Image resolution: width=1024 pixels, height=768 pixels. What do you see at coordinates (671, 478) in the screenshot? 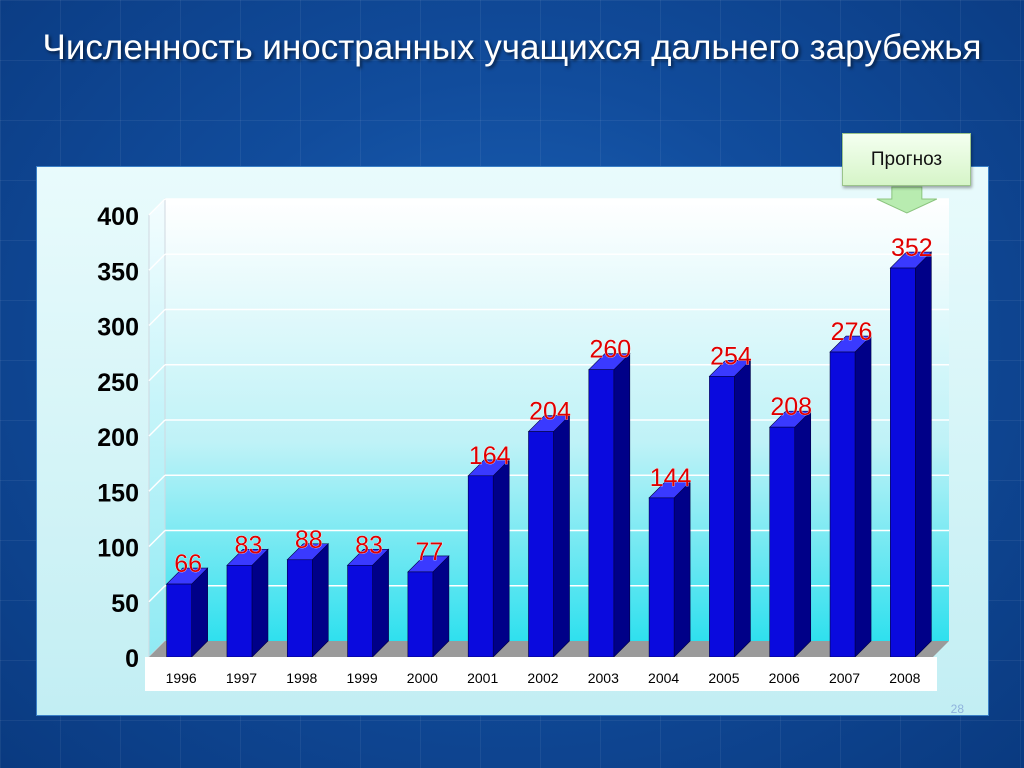
I see `data-label: 144` at bounding box center [671, 478].